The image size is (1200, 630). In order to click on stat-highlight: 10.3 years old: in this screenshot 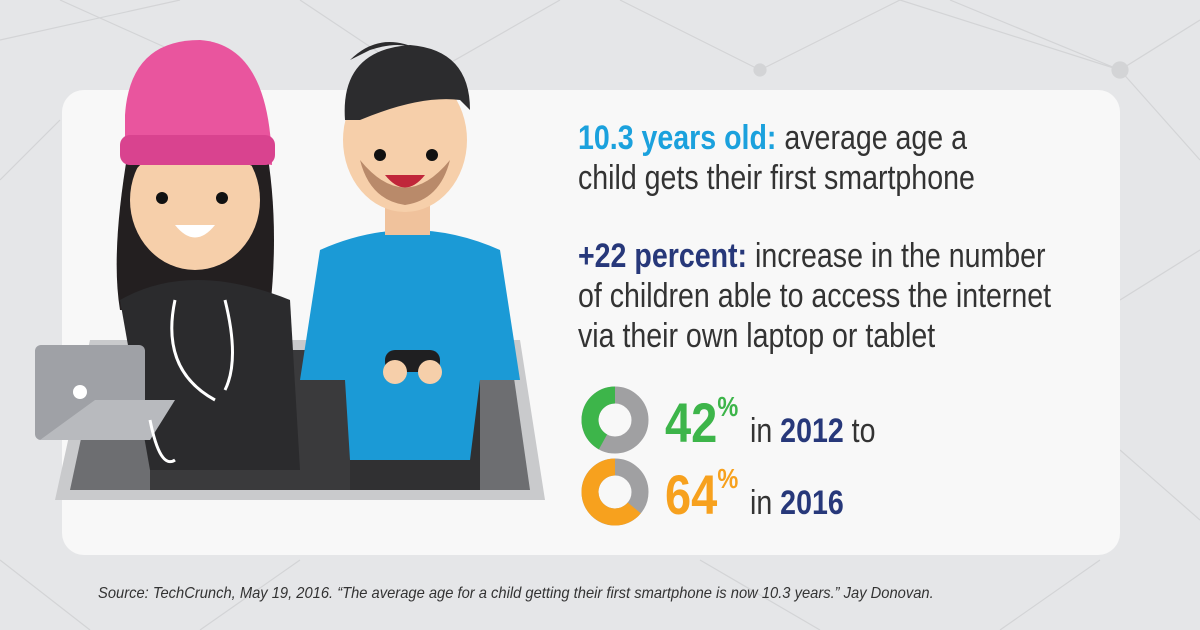, I will do `click(677, 138)`.